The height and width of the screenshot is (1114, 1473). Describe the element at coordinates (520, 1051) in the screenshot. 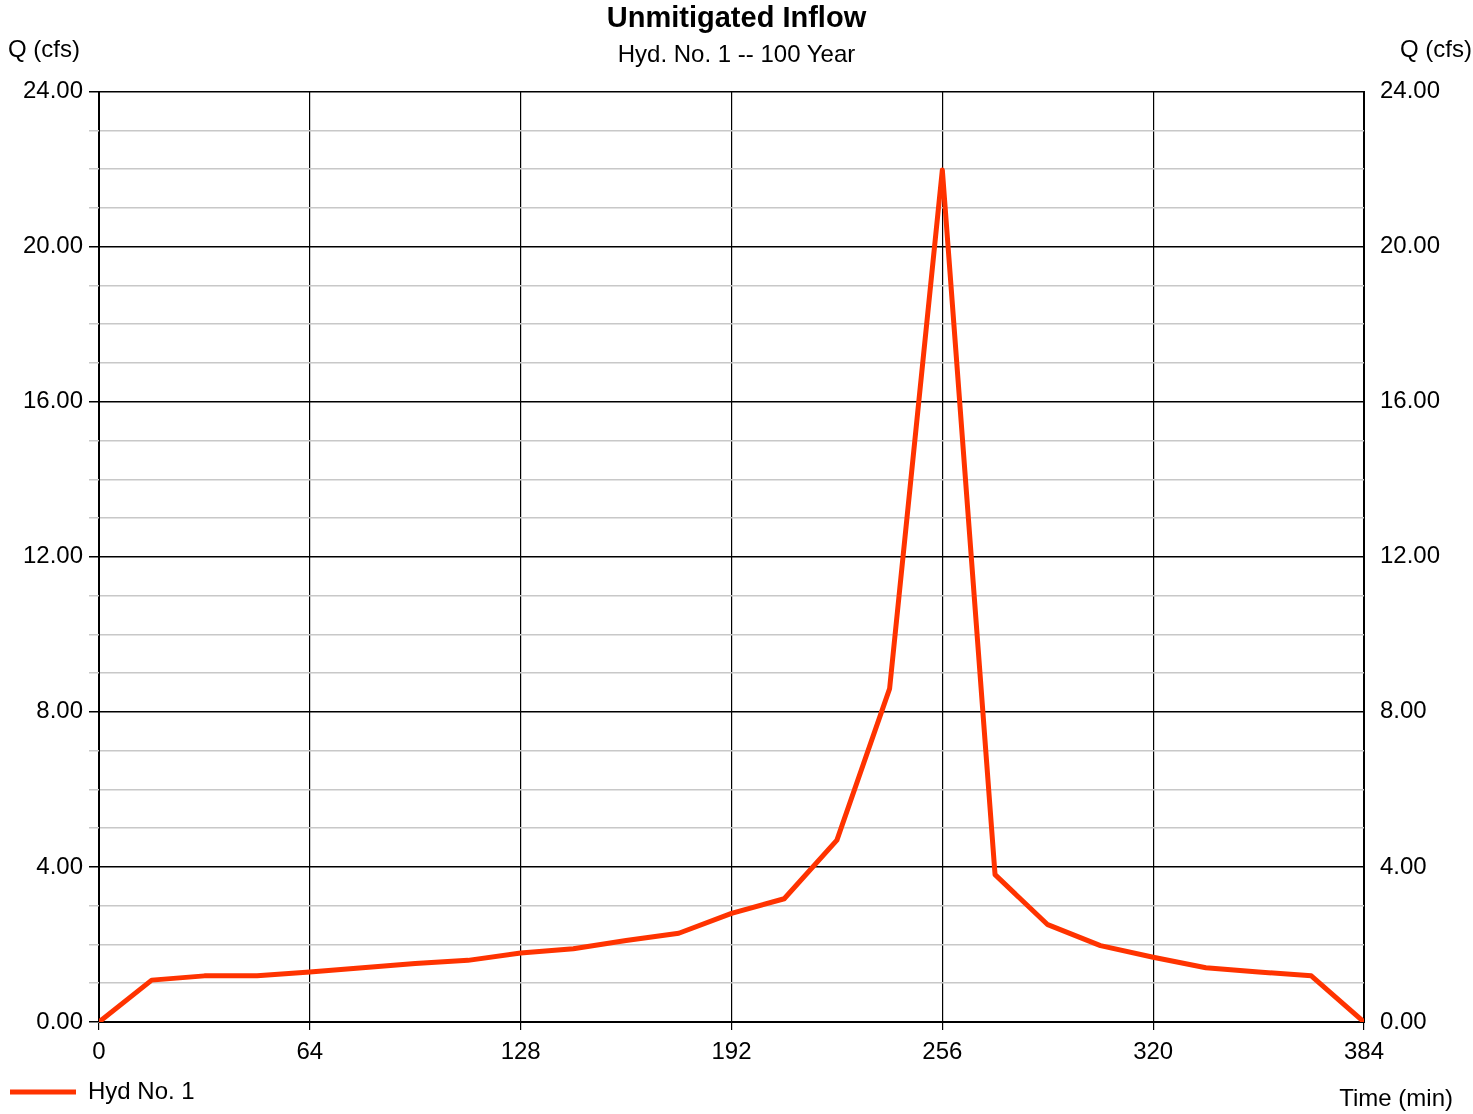

I see `x-tick-label: 128` at that location.